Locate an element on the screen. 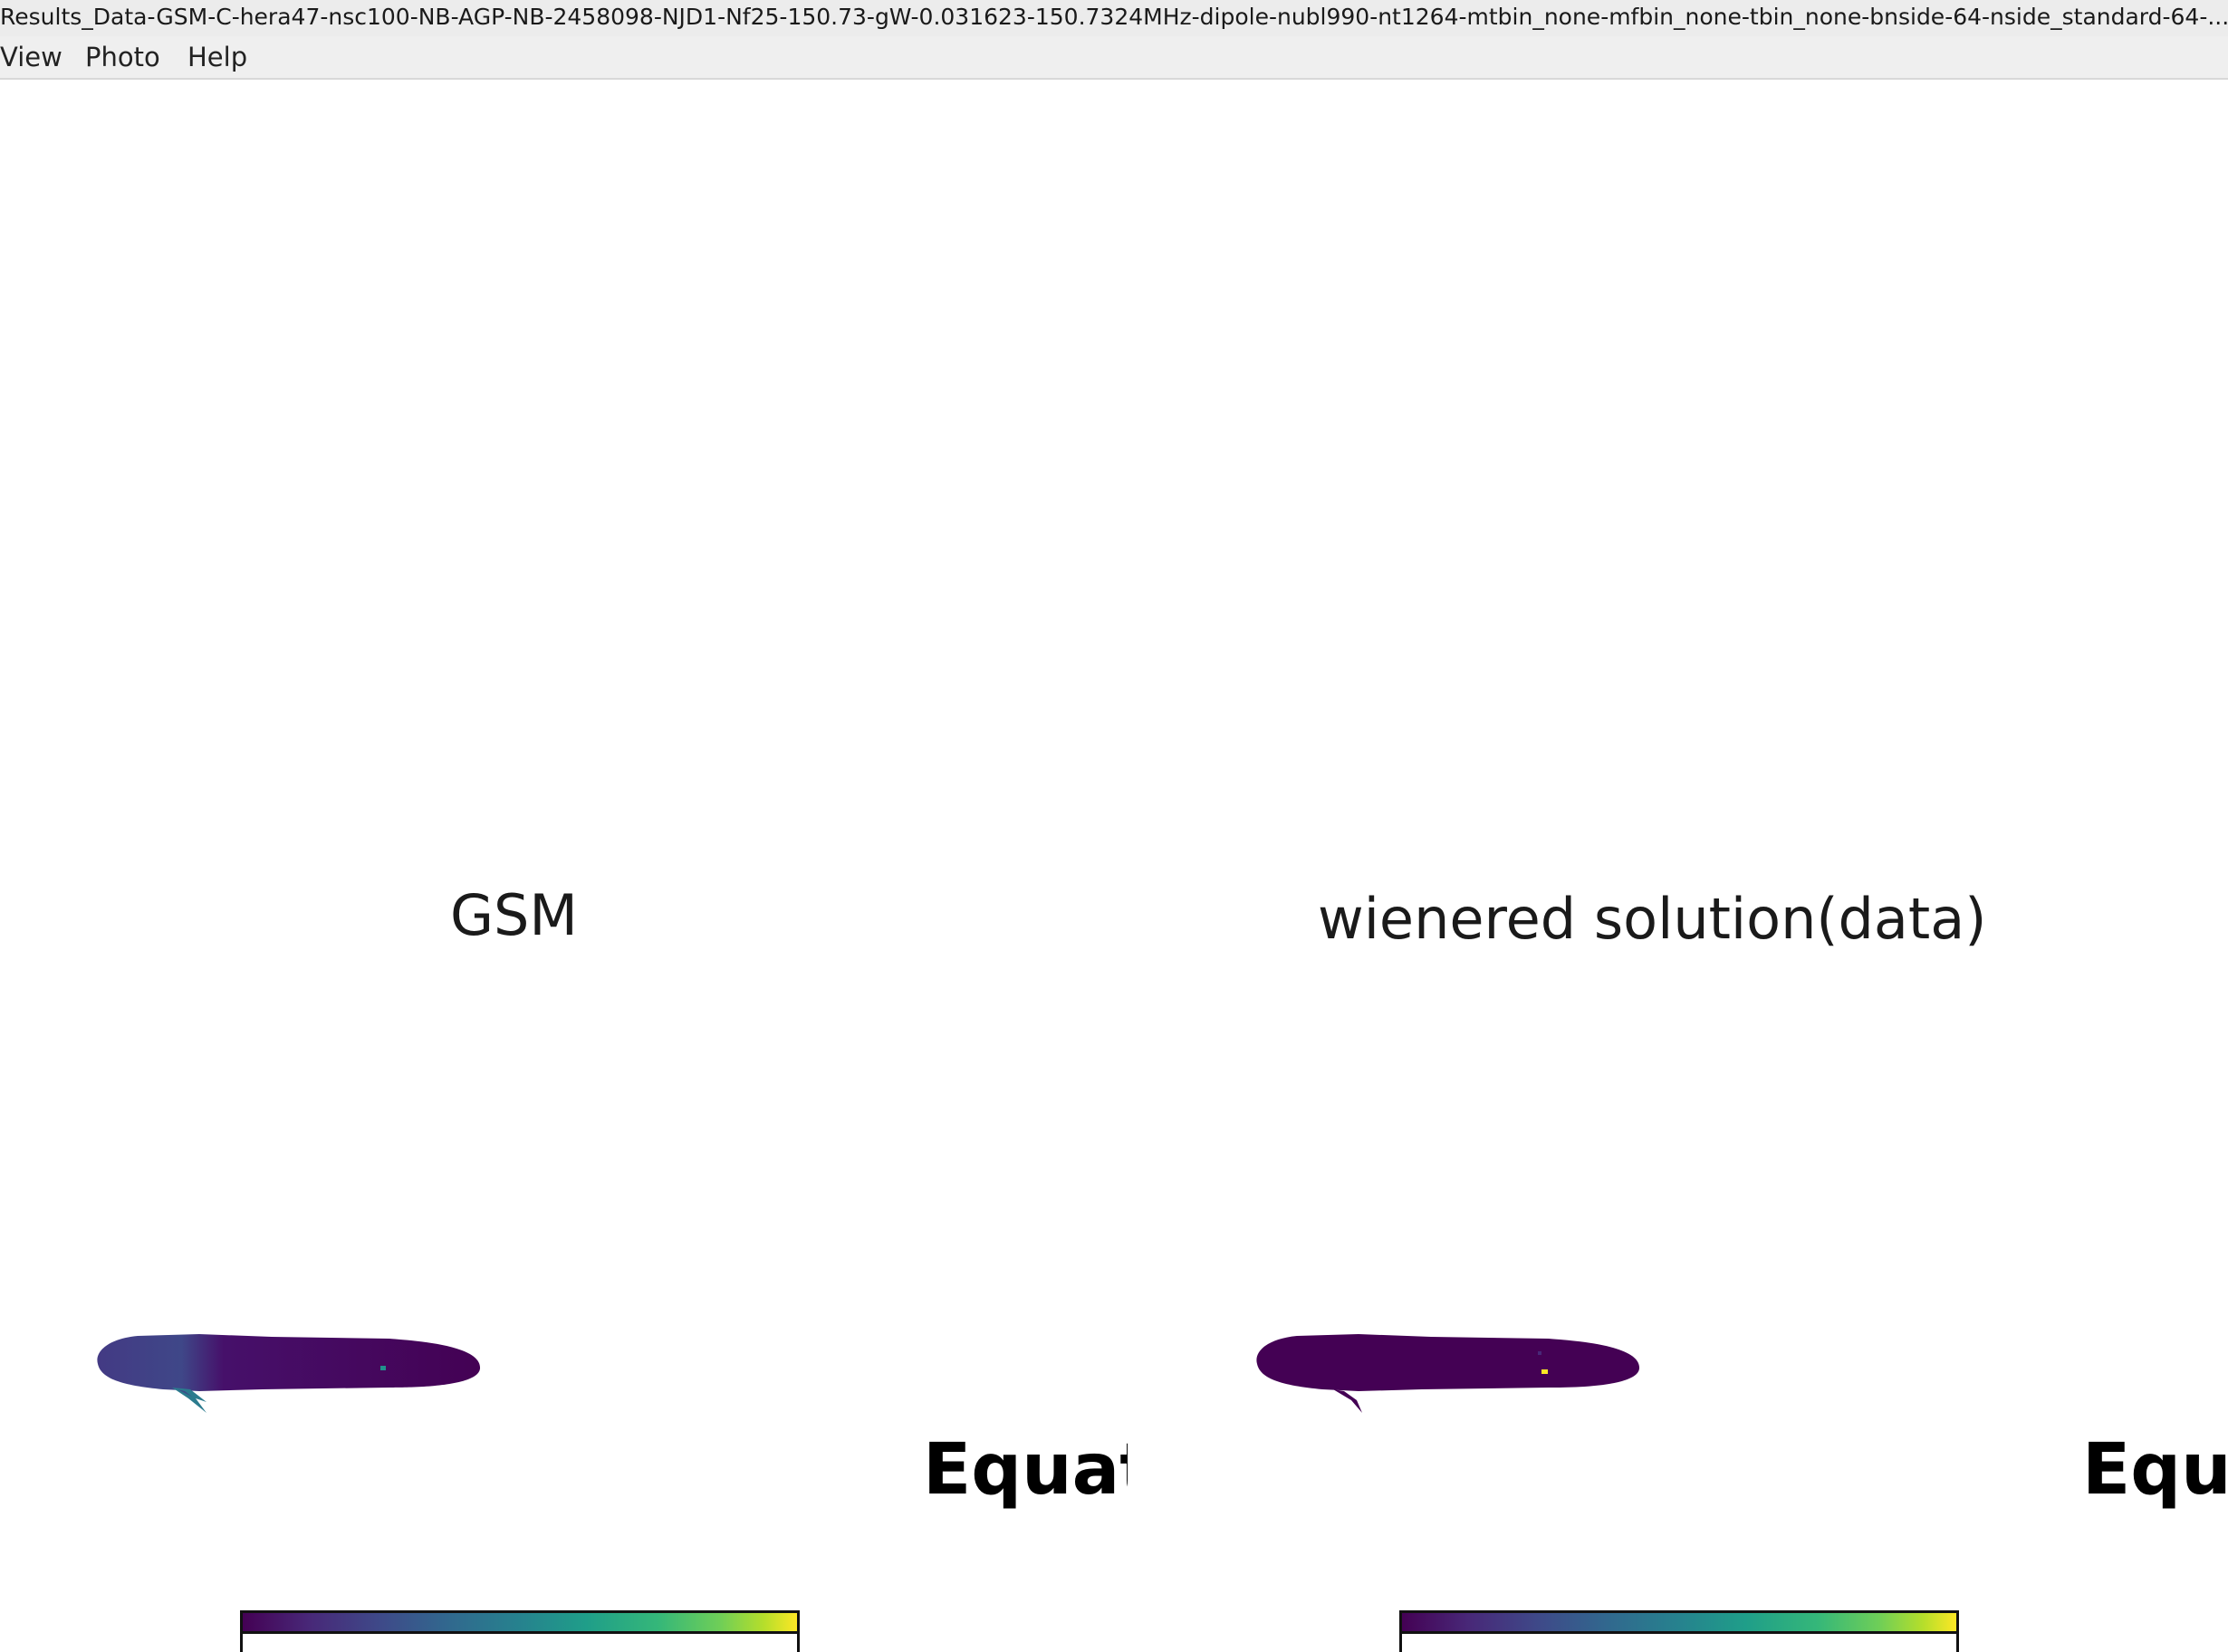 This screenshot has width=2228, height=1652. menu-view: View is located at coordinates (31, 57).